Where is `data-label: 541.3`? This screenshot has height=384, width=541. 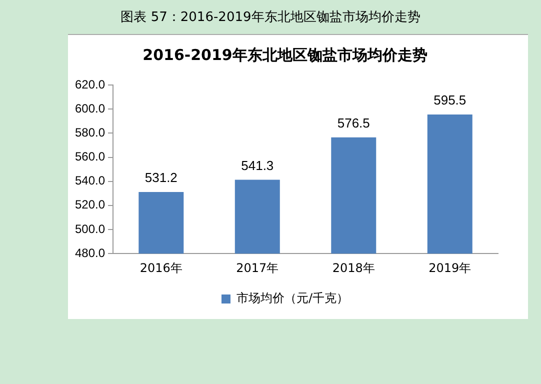
data-label: 541.3 is located at coordinates (257, 165).